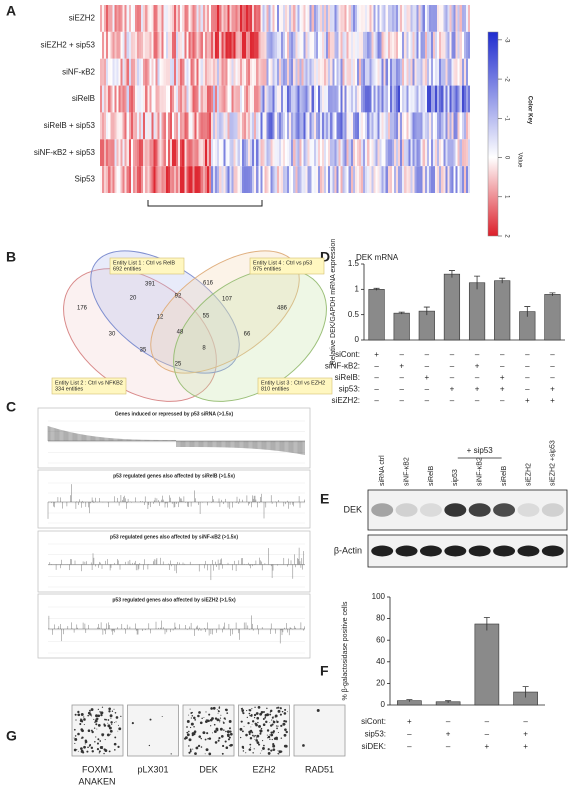 Image resolution: width=574 pixels, height=800 pixels. Describe the element at coordinates (354, 263) in the screenshot. I see `y-tick-label: 1.5` at that location.